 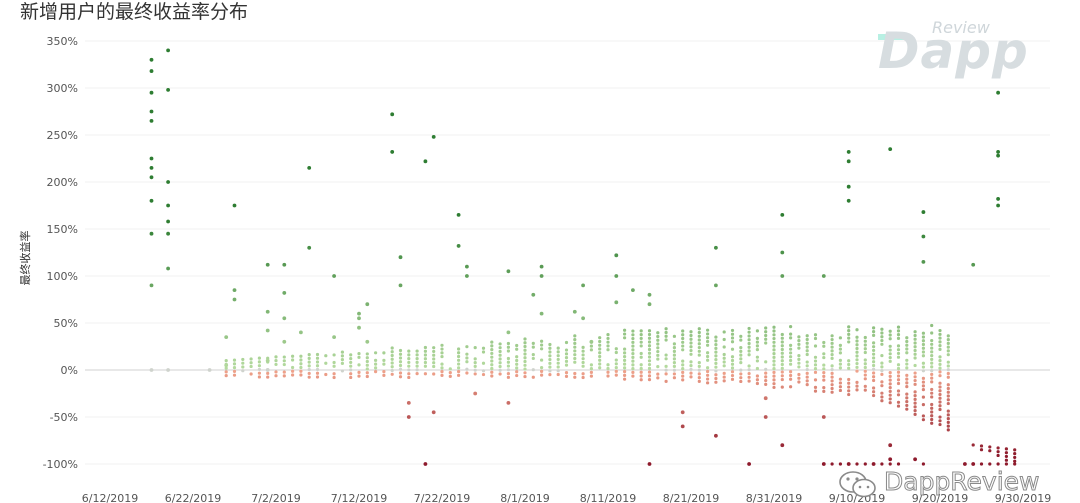 I want to click on x-tick-label: 9/10/2019, so click(x=857, y=497).